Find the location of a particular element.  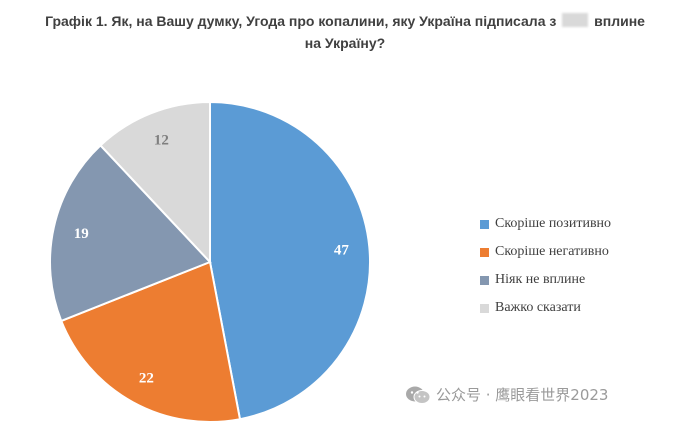

legend-item: Ніяк не вплине is located at coordinates (545, 280).